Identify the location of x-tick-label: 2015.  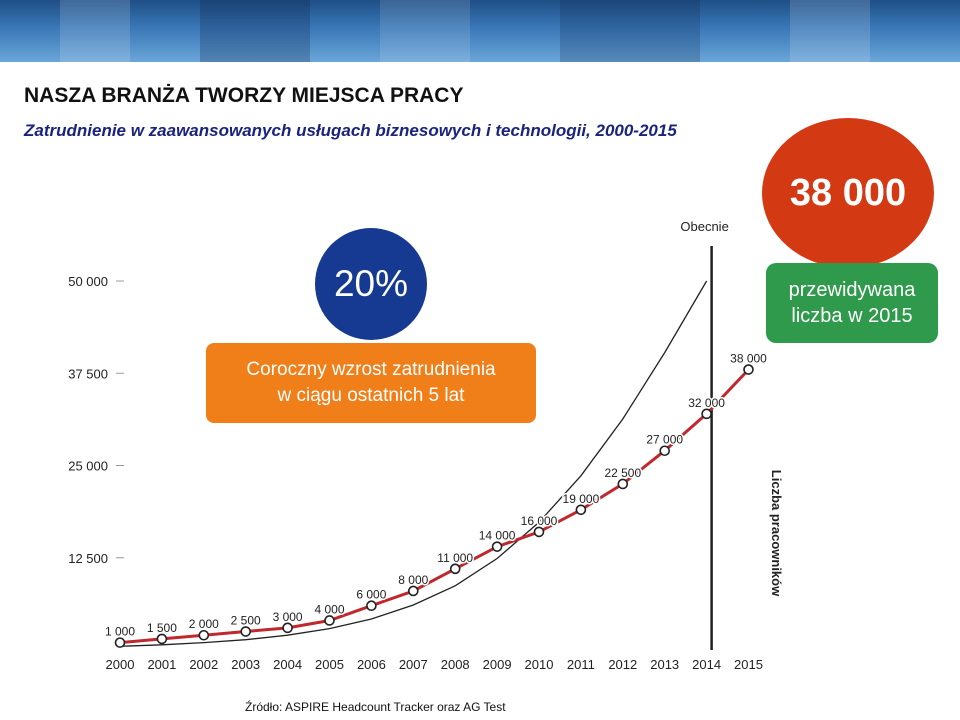
(748, 664).